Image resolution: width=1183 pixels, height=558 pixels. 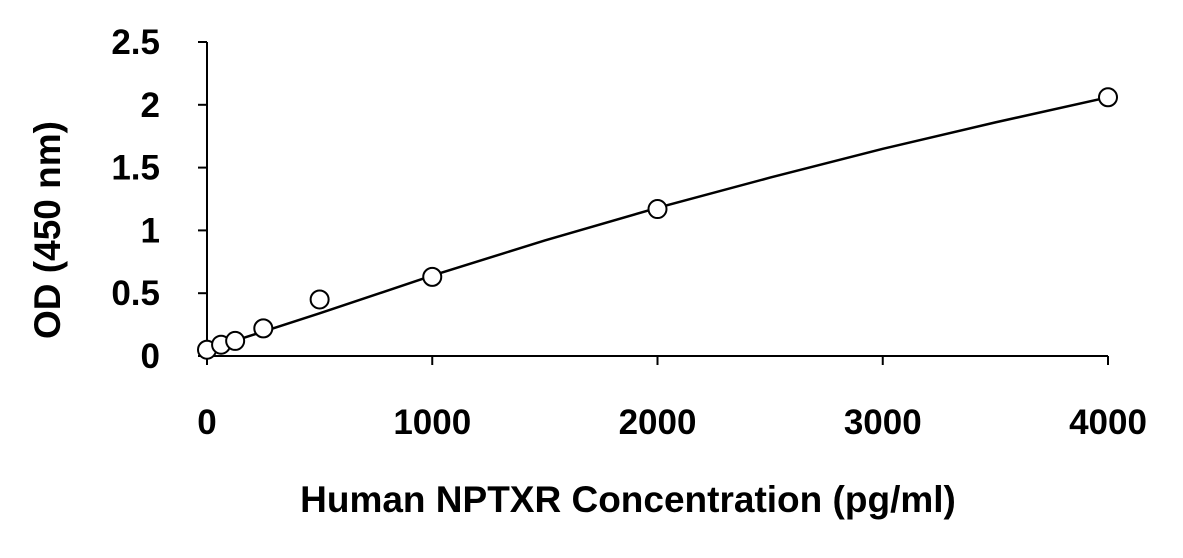 What do you see at coordinates (206, 422) in the screenshot?
I see `x-tick-label: 0` at bounding box center [206, 422].